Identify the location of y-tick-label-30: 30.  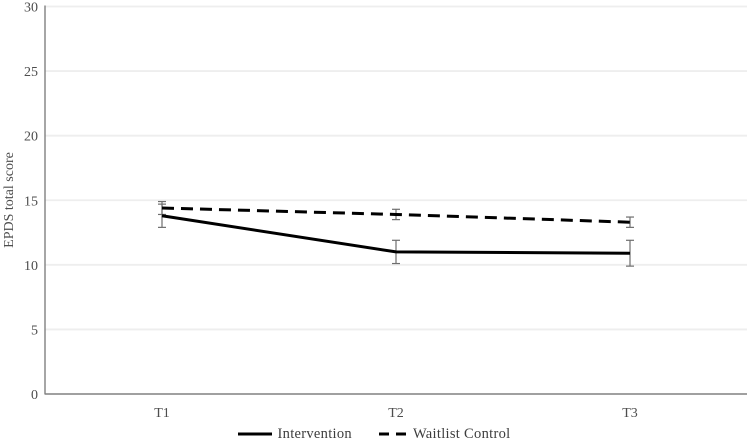
(31, 8).